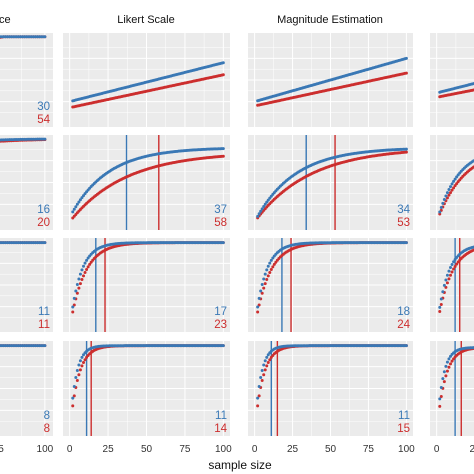  I want to click on sample-size-label-red: 58, so click(220, 223).